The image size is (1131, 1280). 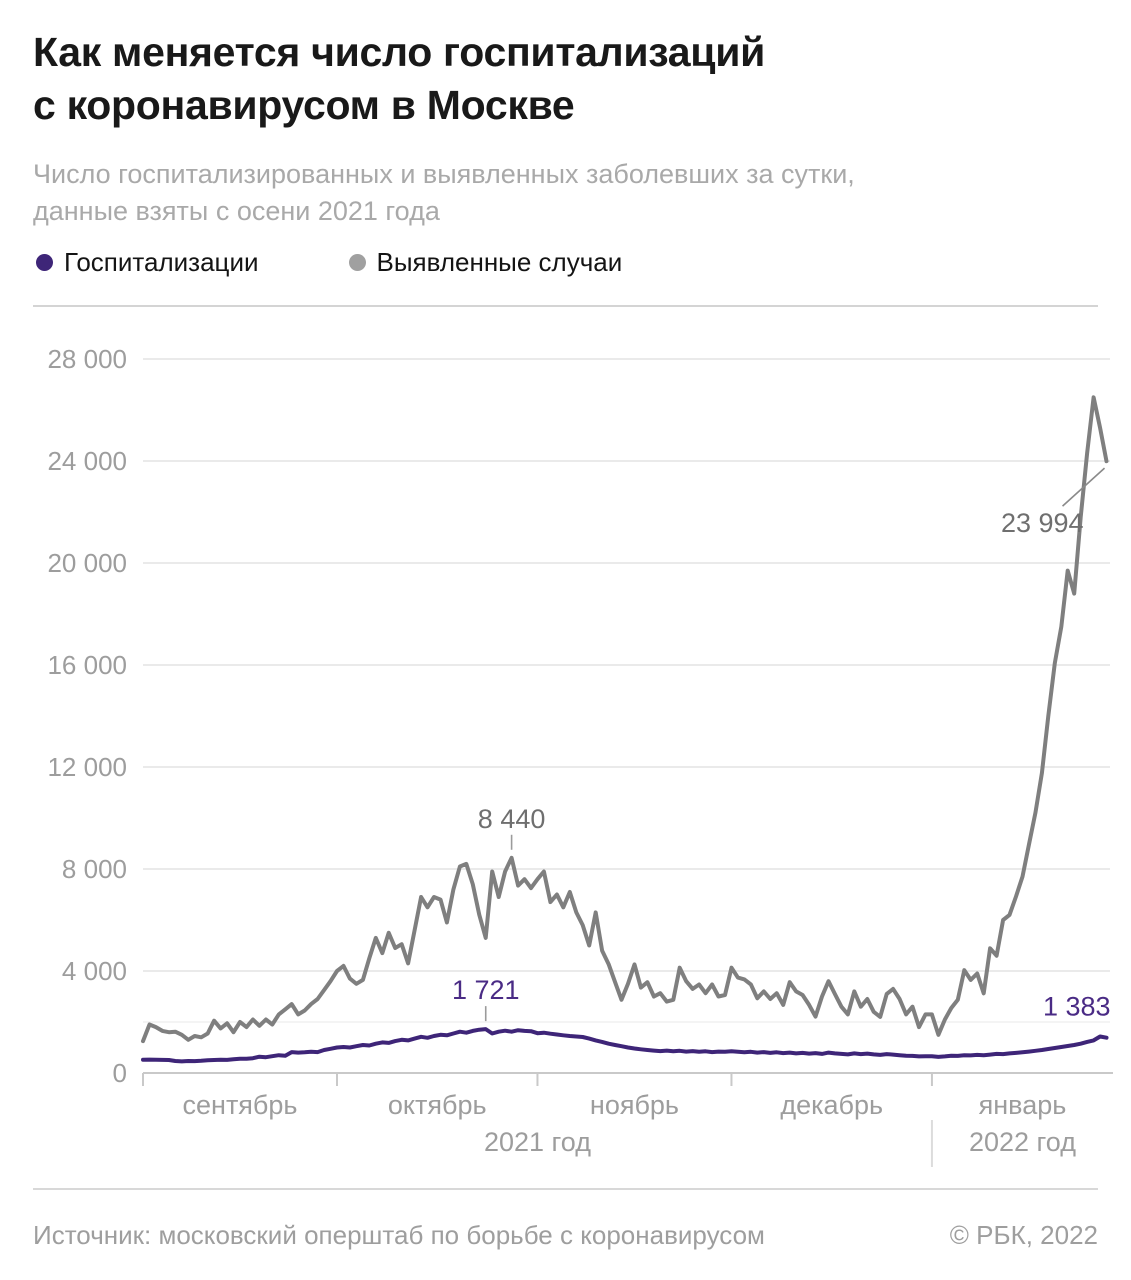 What do you see at coordinates (437, 1105) in the screenshot?
I see `x-axis-label-октябрь: октябрь` at bounding box center [437, 1105].